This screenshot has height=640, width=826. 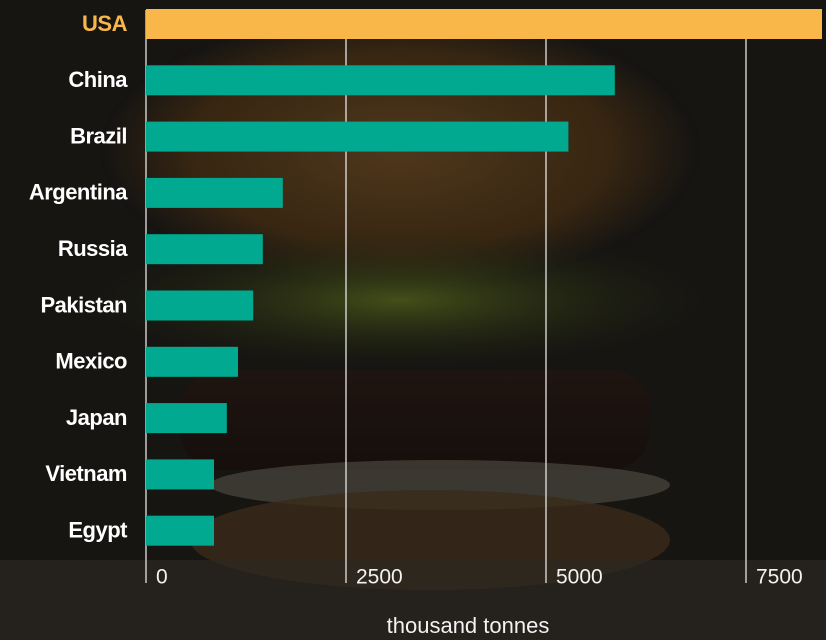 What do you see at coordinates (98, 530) in the screenshot?
I see `y-tick-label: Egypt` at bounding box center [98, 530].